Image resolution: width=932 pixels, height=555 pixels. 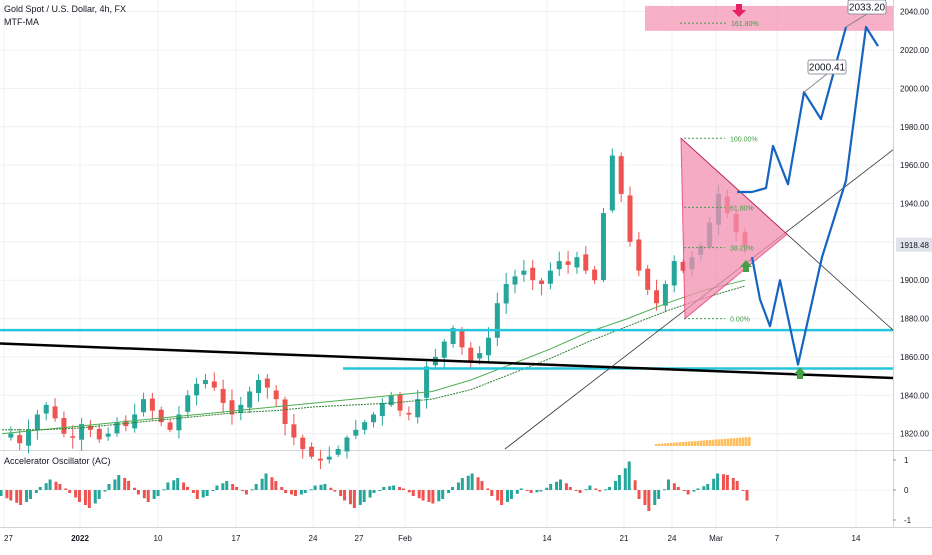 I want to click on indicator-label: MTF-MA, so click(x=21, y=22).